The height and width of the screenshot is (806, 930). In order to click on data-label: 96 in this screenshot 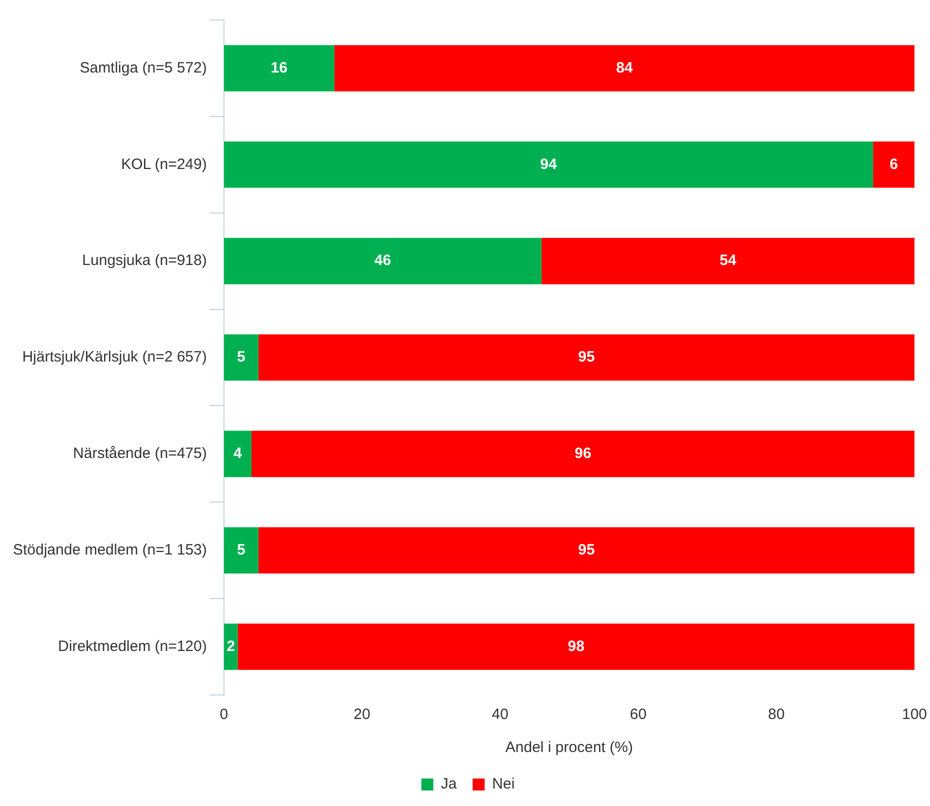, I will do `click(583, 453)`.